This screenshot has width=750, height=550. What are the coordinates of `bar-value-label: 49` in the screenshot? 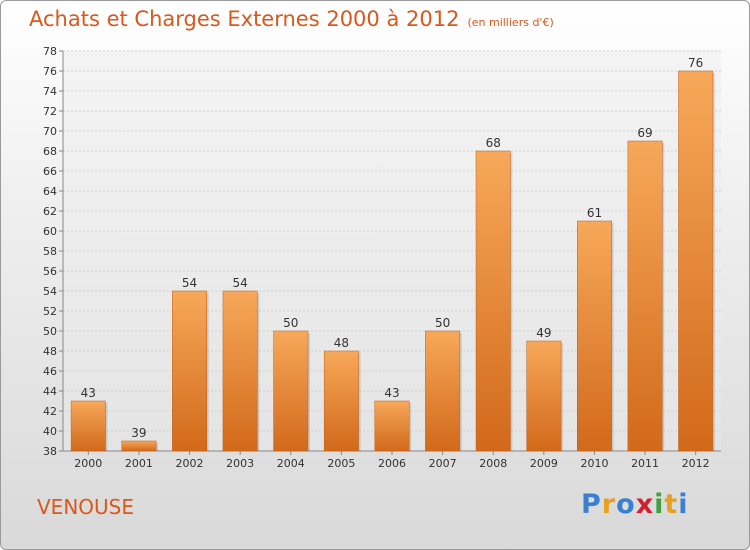 It's located at (543, 333).